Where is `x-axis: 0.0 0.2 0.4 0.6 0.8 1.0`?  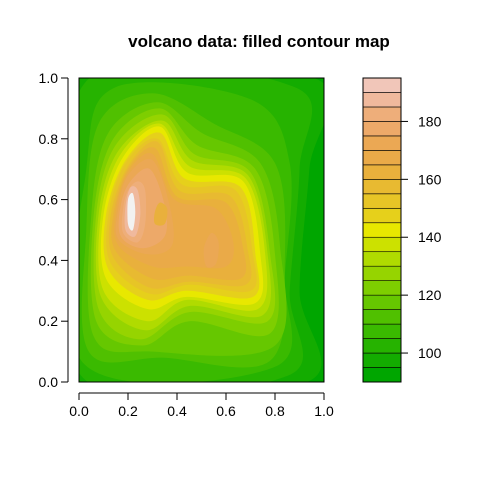
x-axis: 0.0 0.2 0.4 0.6 0.8 1.0 is located at coordinates (201, 406).